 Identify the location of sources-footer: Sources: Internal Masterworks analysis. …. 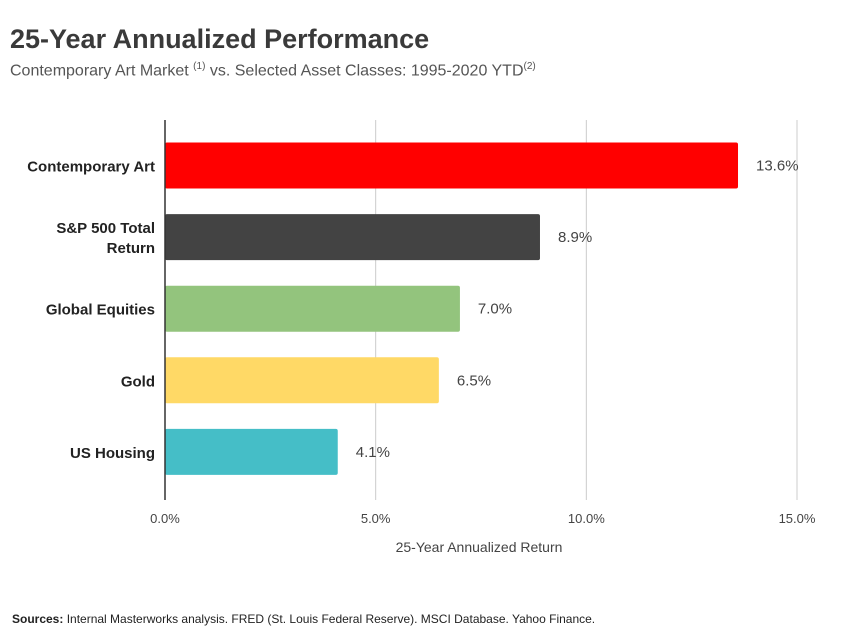
(303, 619).